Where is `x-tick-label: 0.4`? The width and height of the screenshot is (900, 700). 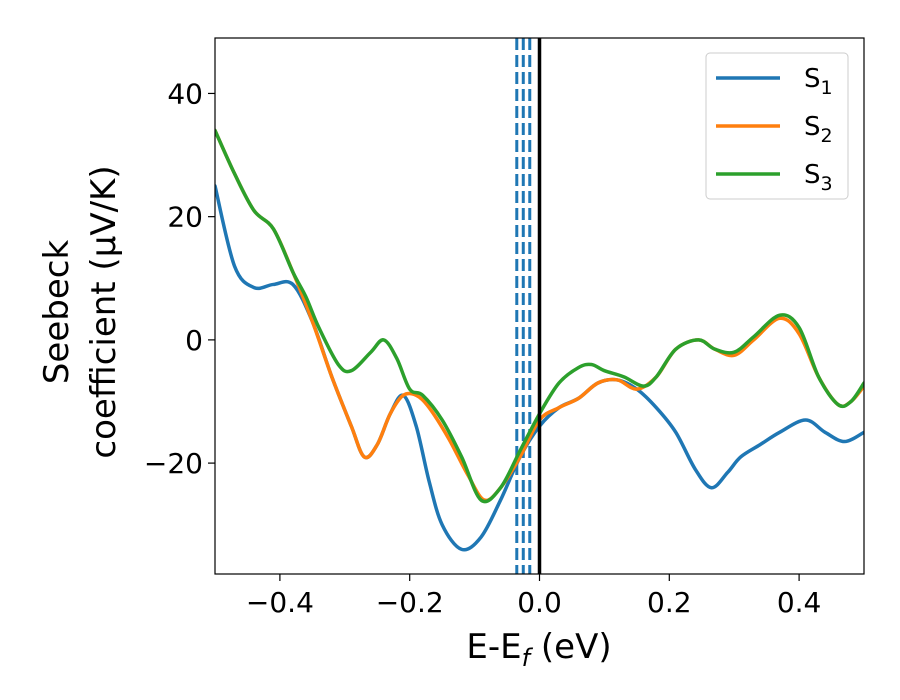 x-tick-label: 0.4 is located at coordinates (799, 602).